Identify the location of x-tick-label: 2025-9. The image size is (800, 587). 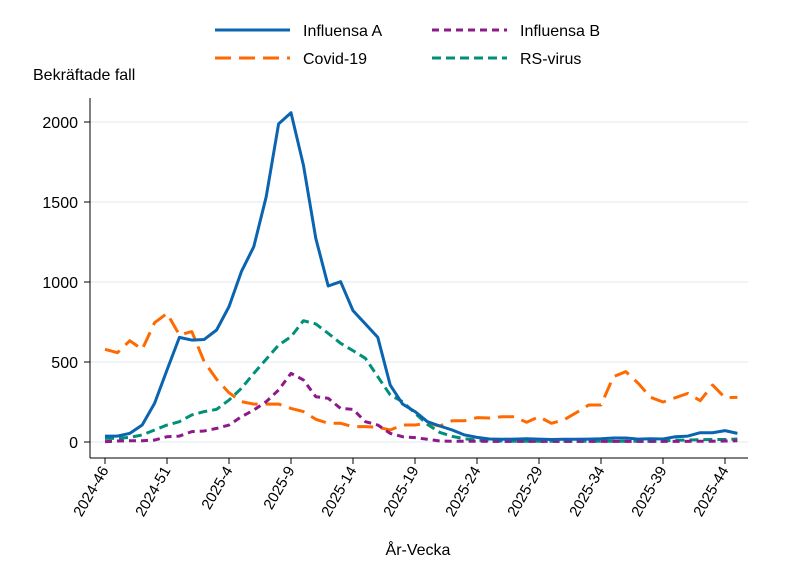
(279, 488).